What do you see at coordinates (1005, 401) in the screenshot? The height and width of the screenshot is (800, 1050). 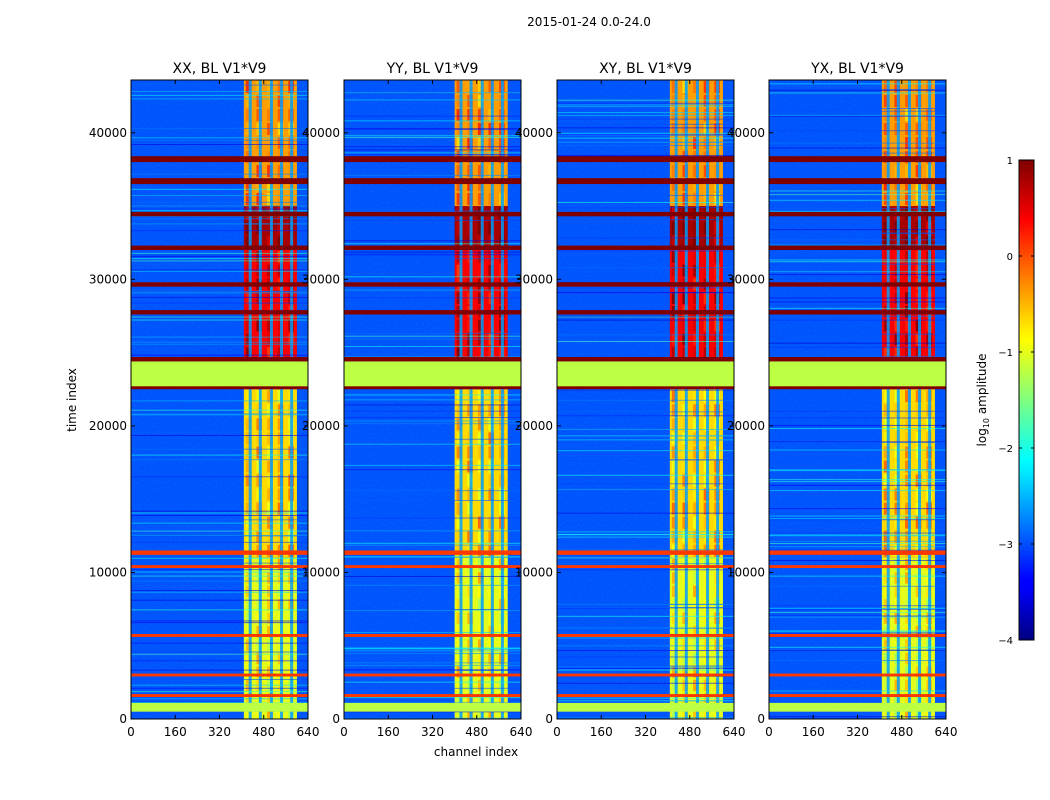 I see `colorbar: −4 −3 −2 −1 0 1 log10 amplitude` at bounding box center [1005, 401].